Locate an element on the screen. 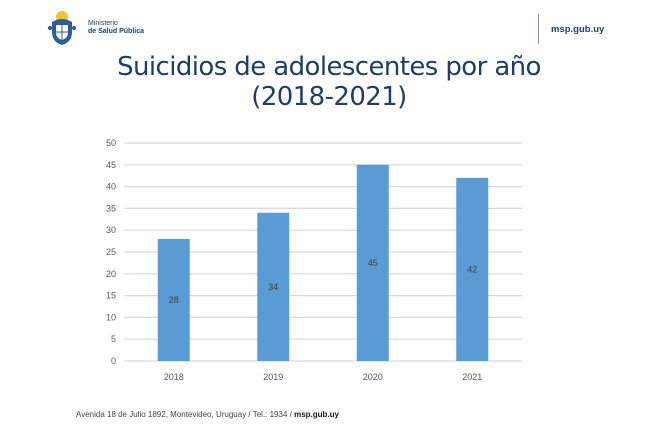 This screenshot has width=658, height=425. header-site-link: msp.gub.uy is located at coordinates (578, 29).